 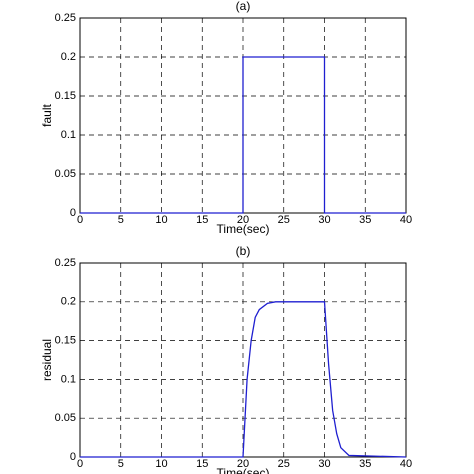 I want to click on chart-title: (a), so click(x=243, y=6).